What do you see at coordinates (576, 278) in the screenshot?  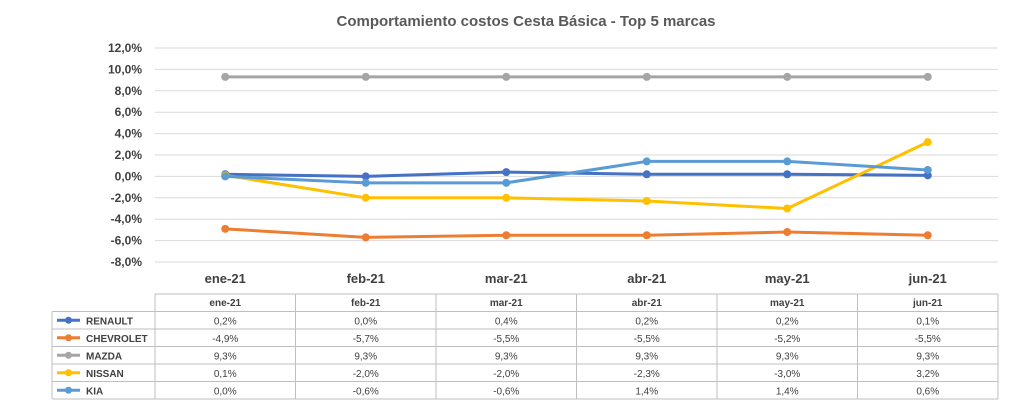 I see `x-axis-ticks: ene-21 feb-21 mar-21 abr-21 may-21 jun-21` at bounding box center [576, 278].